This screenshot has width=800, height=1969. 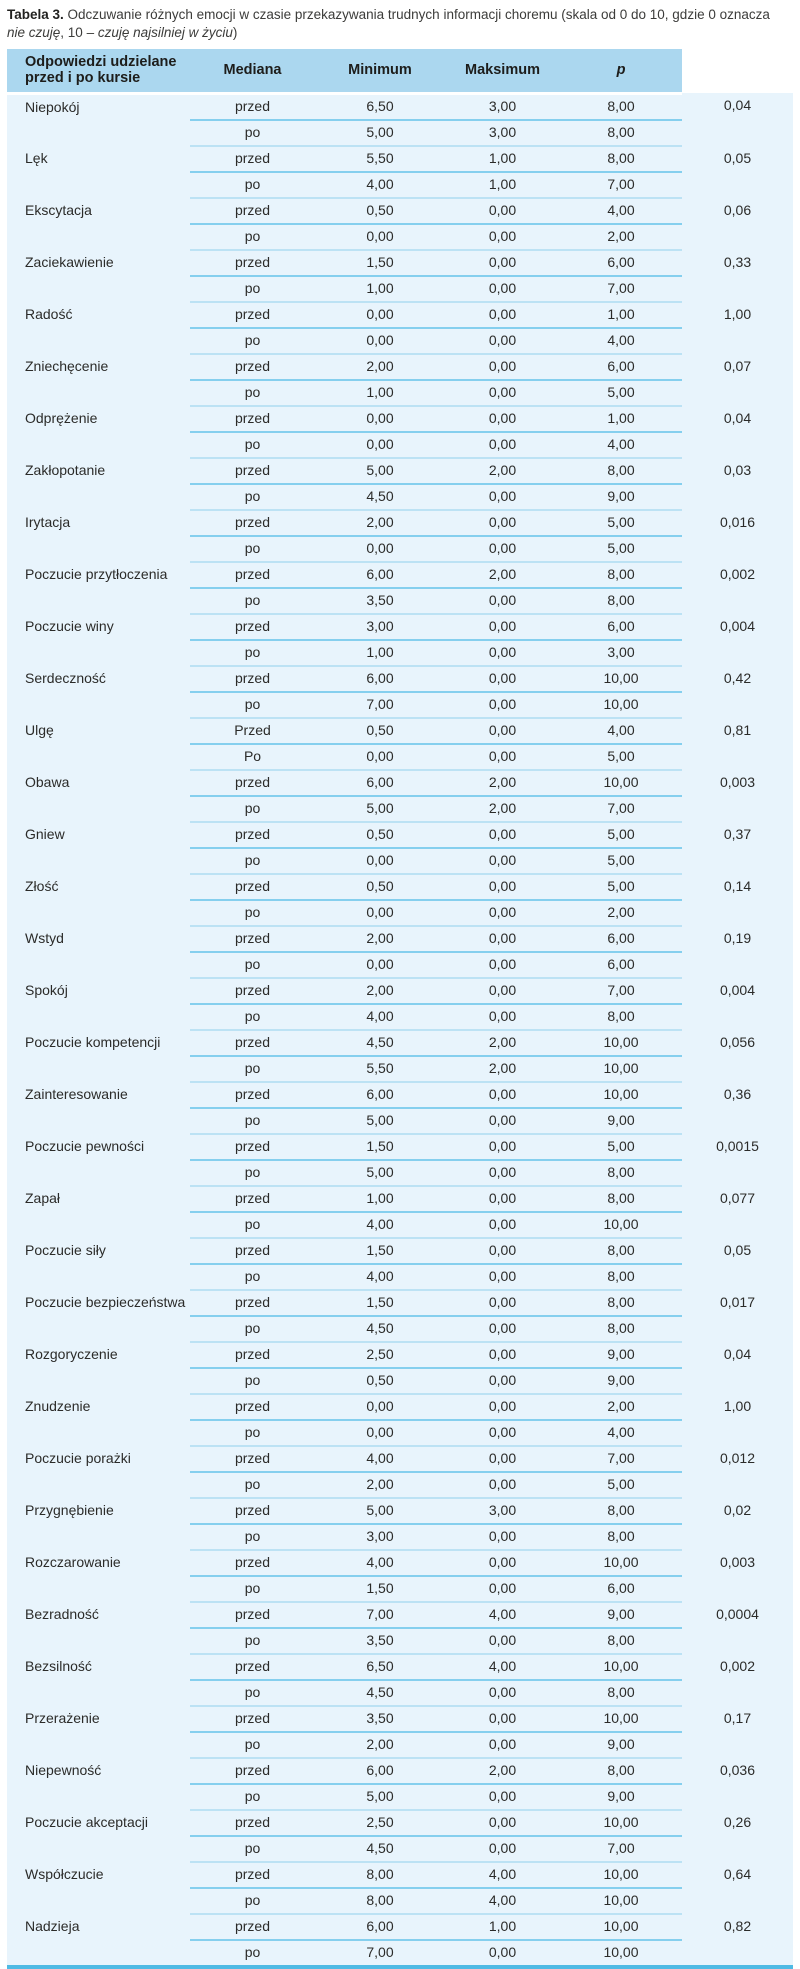 I want to click on p-value: 0,003, so click(x=737, y=795).